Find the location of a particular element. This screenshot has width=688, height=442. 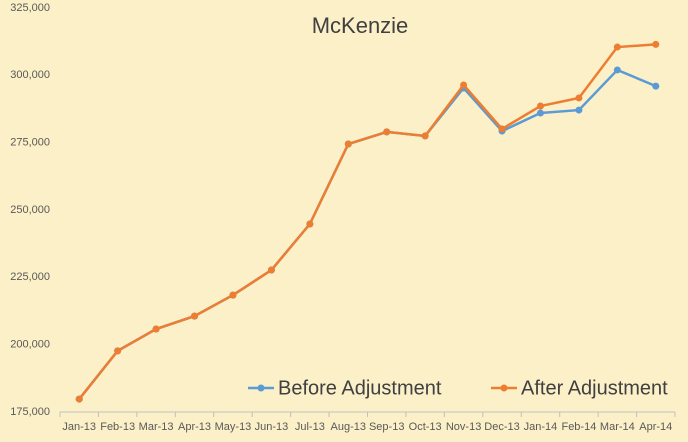

x-tick-label: Mar-14 is located at coordinates (617, 427).